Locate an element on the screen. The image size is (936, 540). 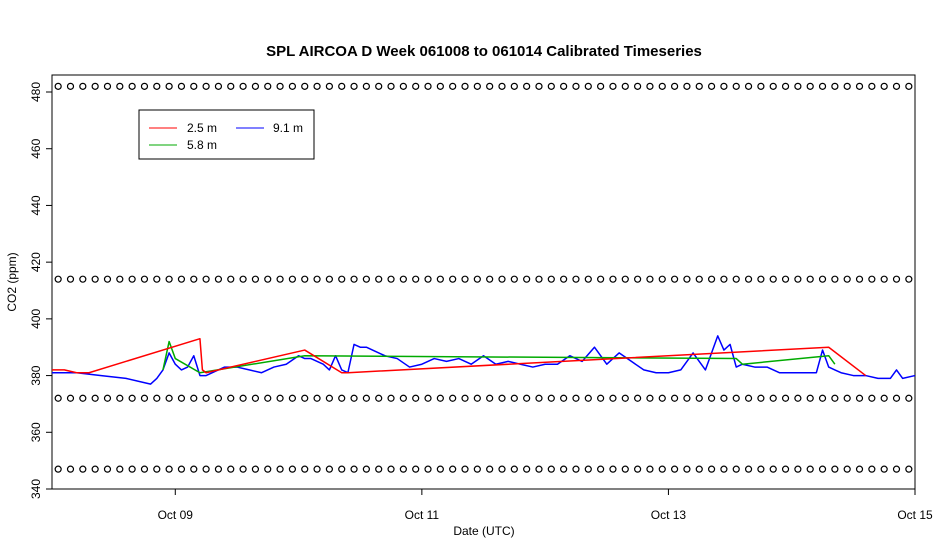
series-line-2-5-m is located at coordinates (459, 357).